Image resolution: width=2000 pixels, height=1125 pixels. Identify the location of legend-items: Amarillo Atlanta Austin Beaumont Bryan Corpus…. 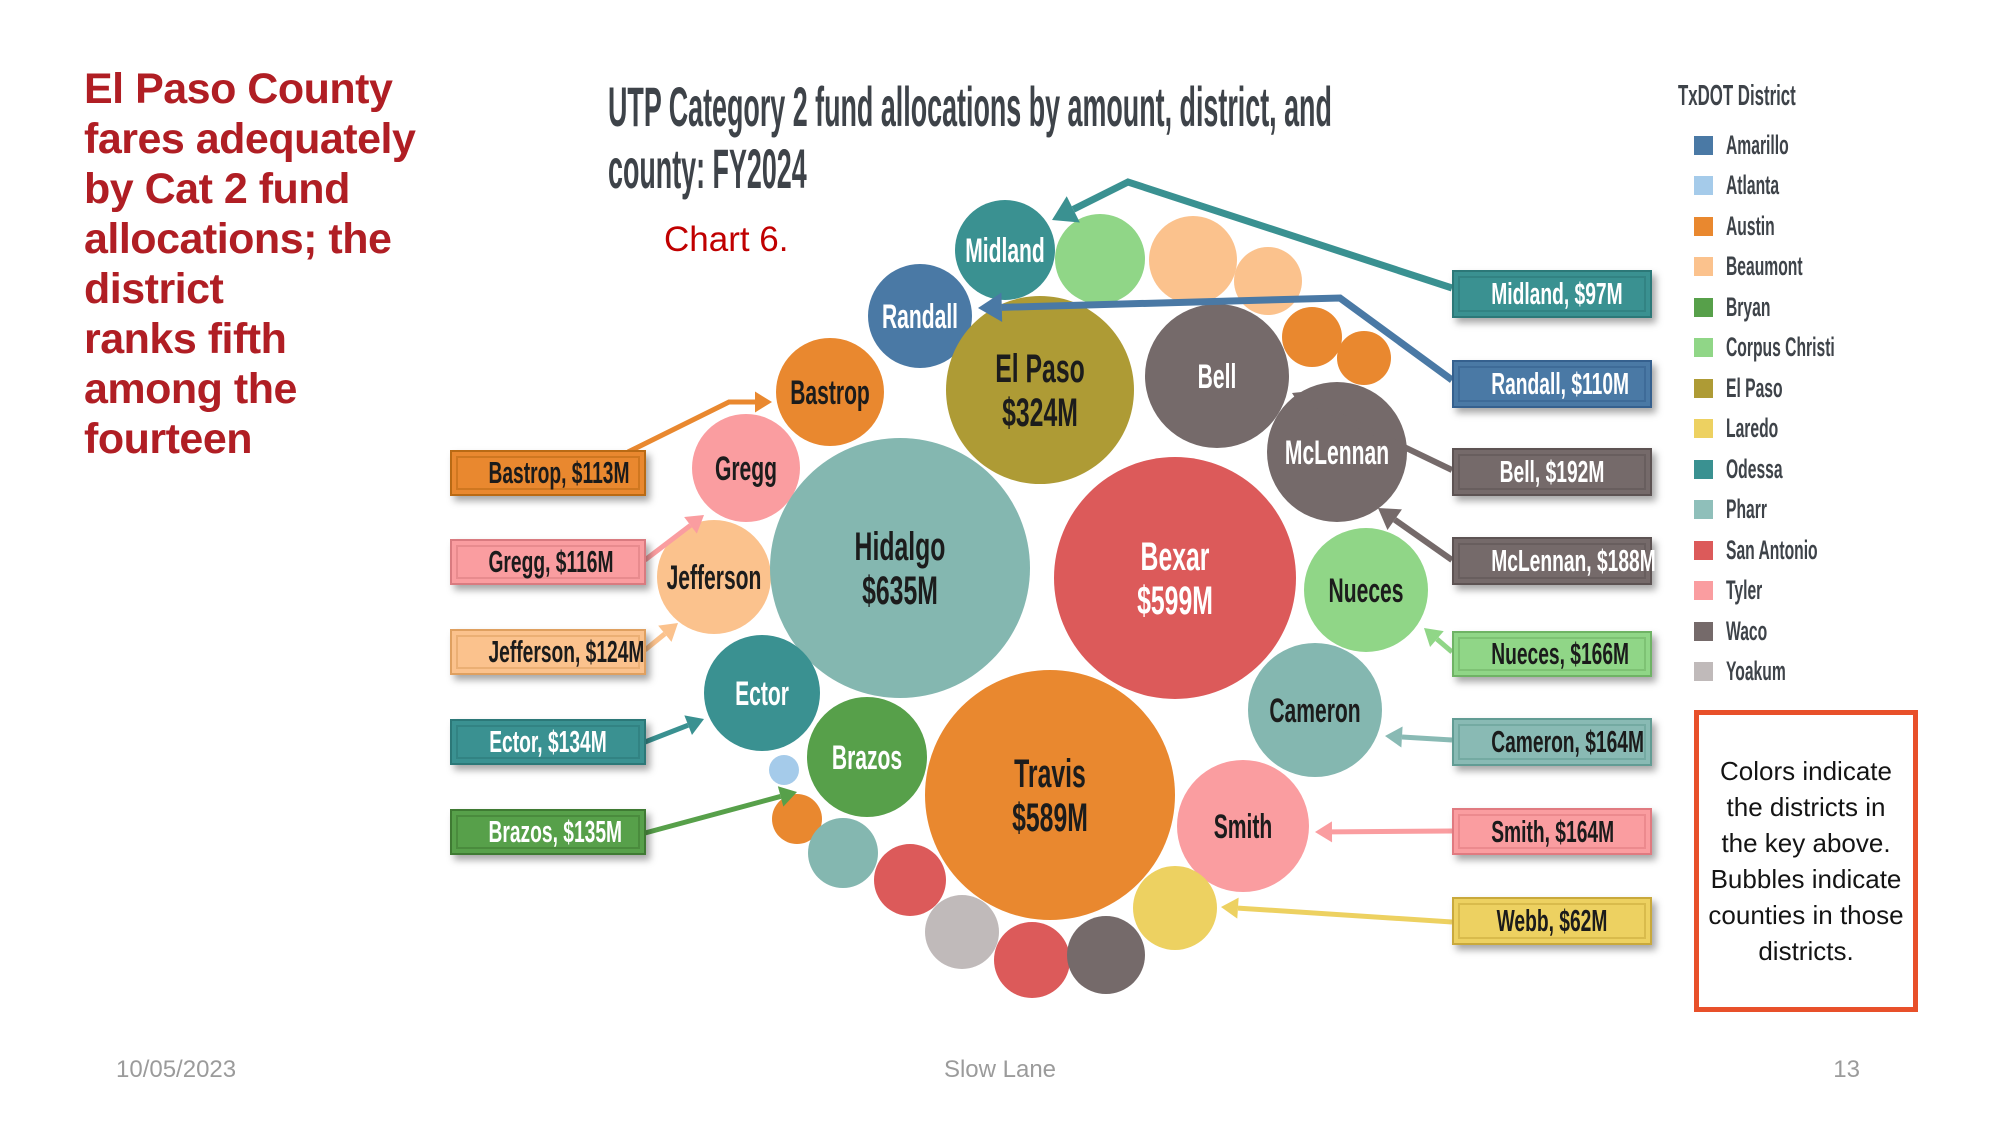
(1796, 408).